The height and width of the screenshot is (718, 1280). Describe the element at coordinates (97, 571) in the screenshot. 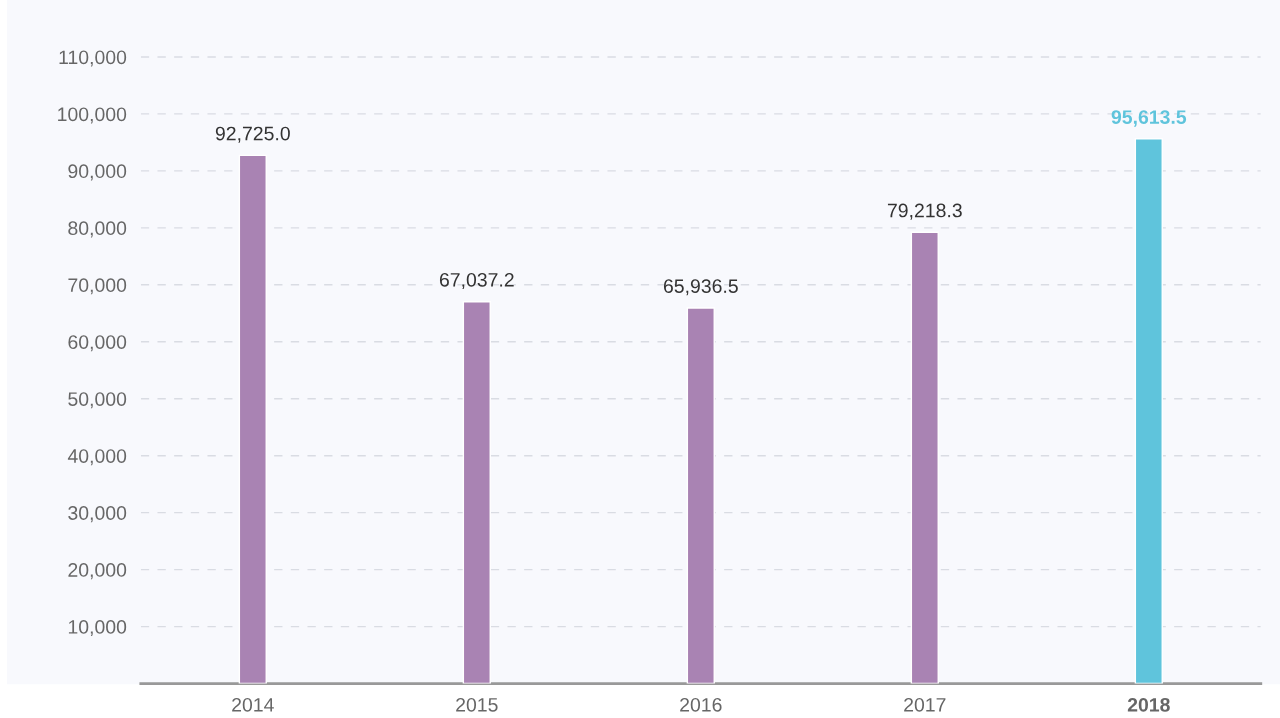

I see `y-tick-label: 20,000` at that location.